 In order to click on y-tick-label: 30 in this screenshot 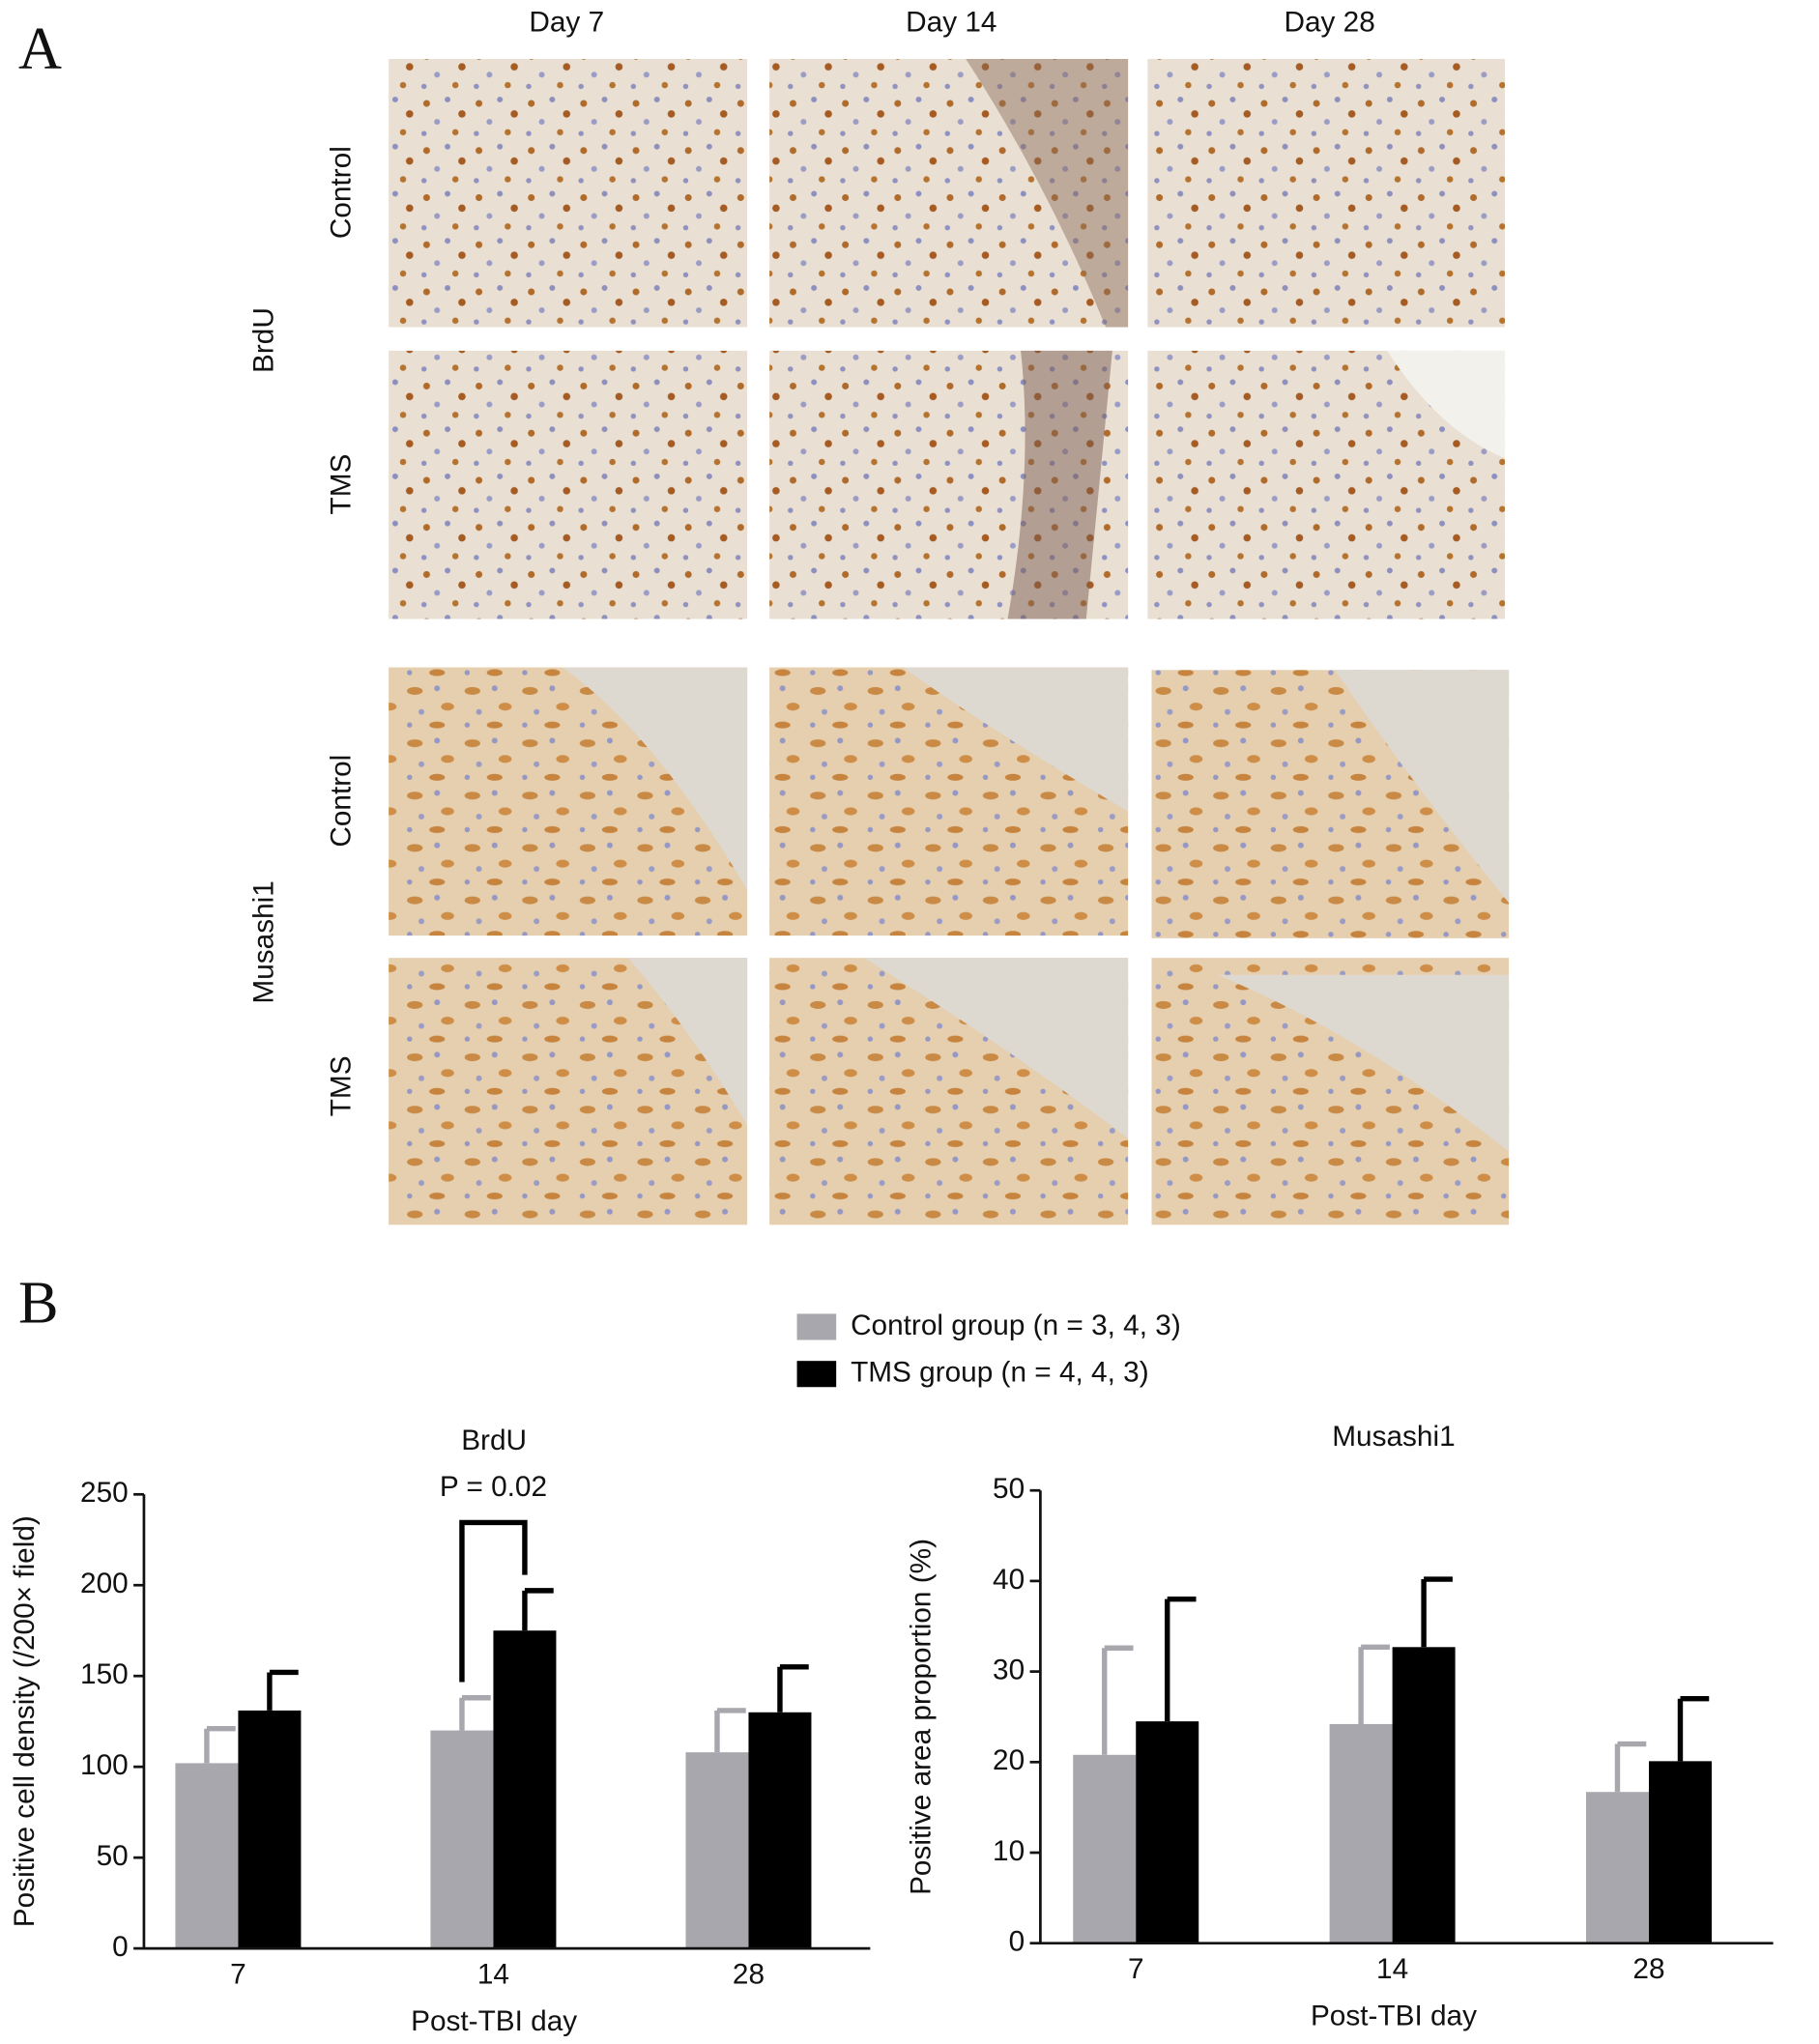, I will do `click(1009, 1669)`.